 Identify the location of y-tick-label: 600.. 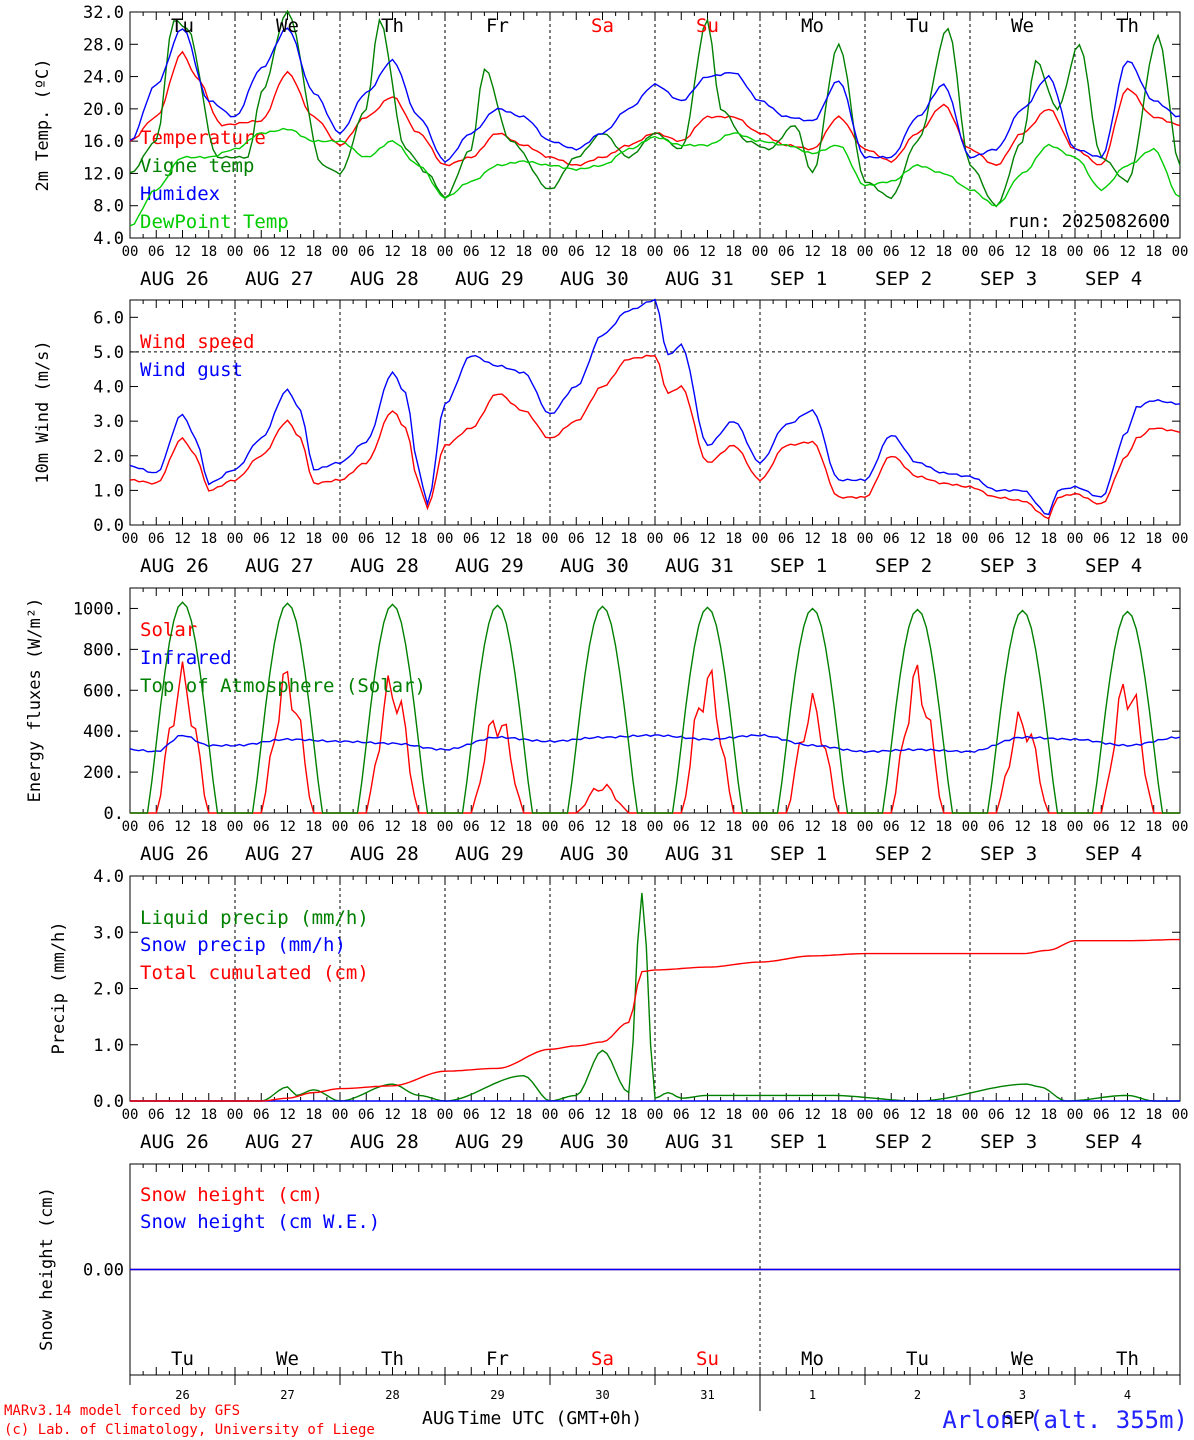
(103, 691).